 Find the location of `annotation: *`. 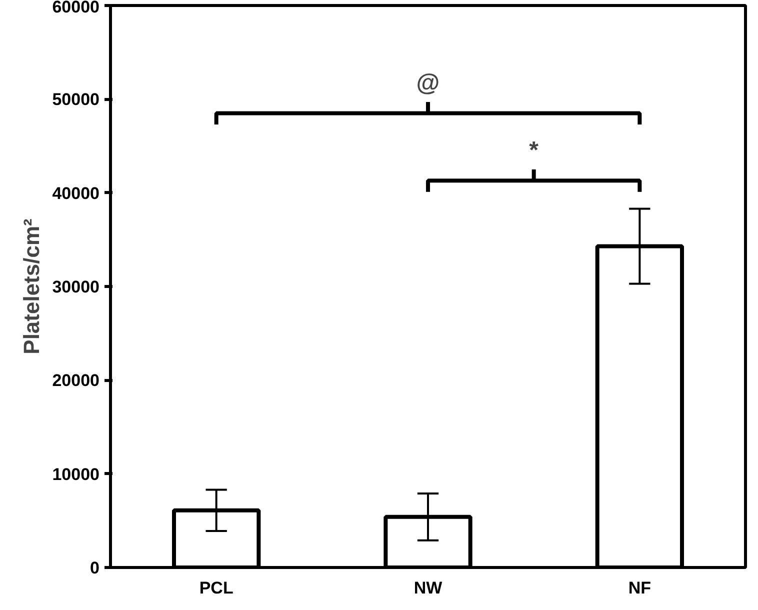

annotation: * is located at coordinates (534, 150).